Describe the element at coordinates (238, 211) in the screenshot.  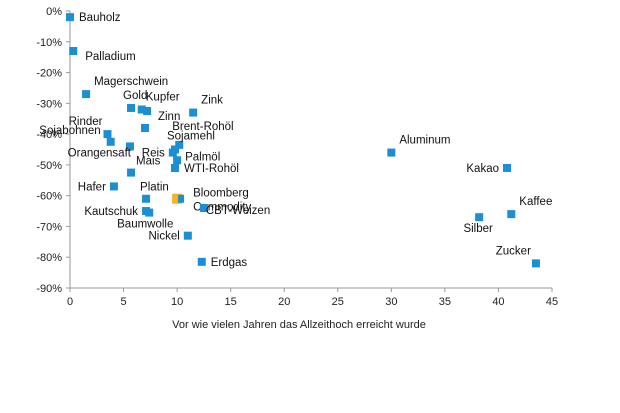
I see `point-label: CBT-Weizen` at that location.